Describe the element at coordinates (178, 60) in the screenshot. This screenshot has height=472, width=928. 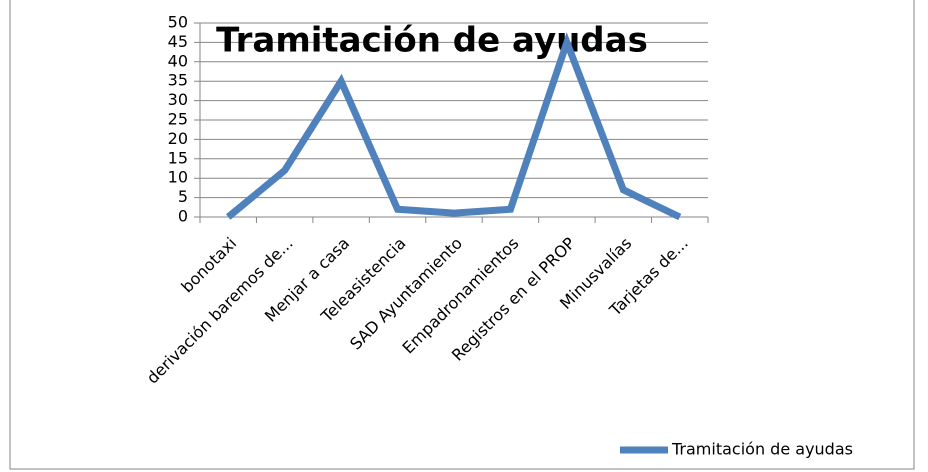
I see `y-tick-label: 40` at that location.